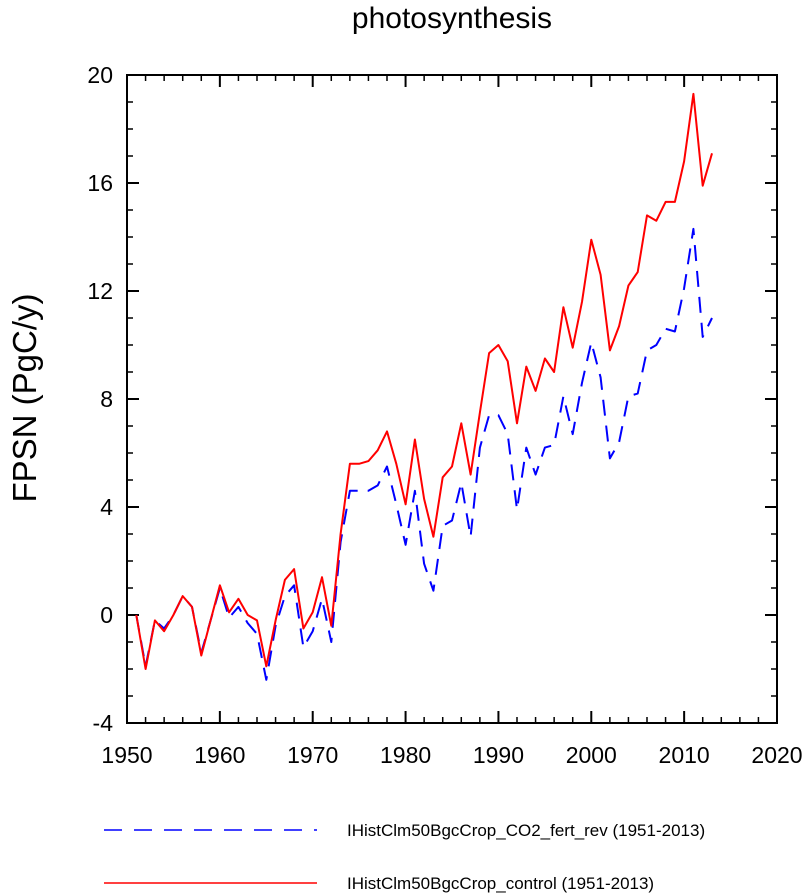  Describe the element at coordinates (126, 755) in the screenshot. I see `x-tick-label: 1950` at that location.